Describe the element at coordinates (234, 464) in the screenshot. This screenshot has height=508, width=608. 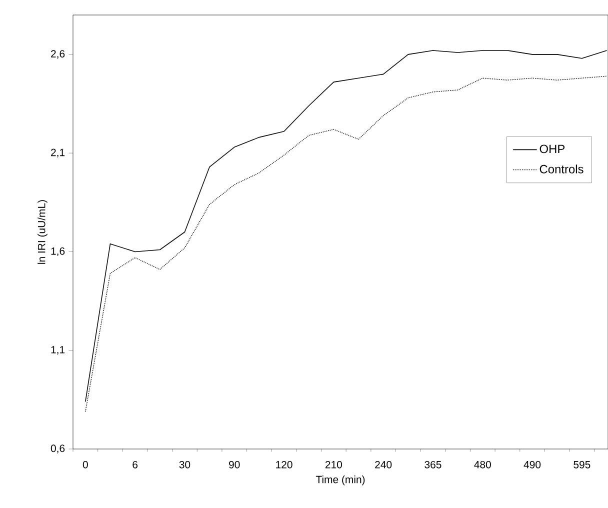
I see `x-tick-label: 90` at that location.